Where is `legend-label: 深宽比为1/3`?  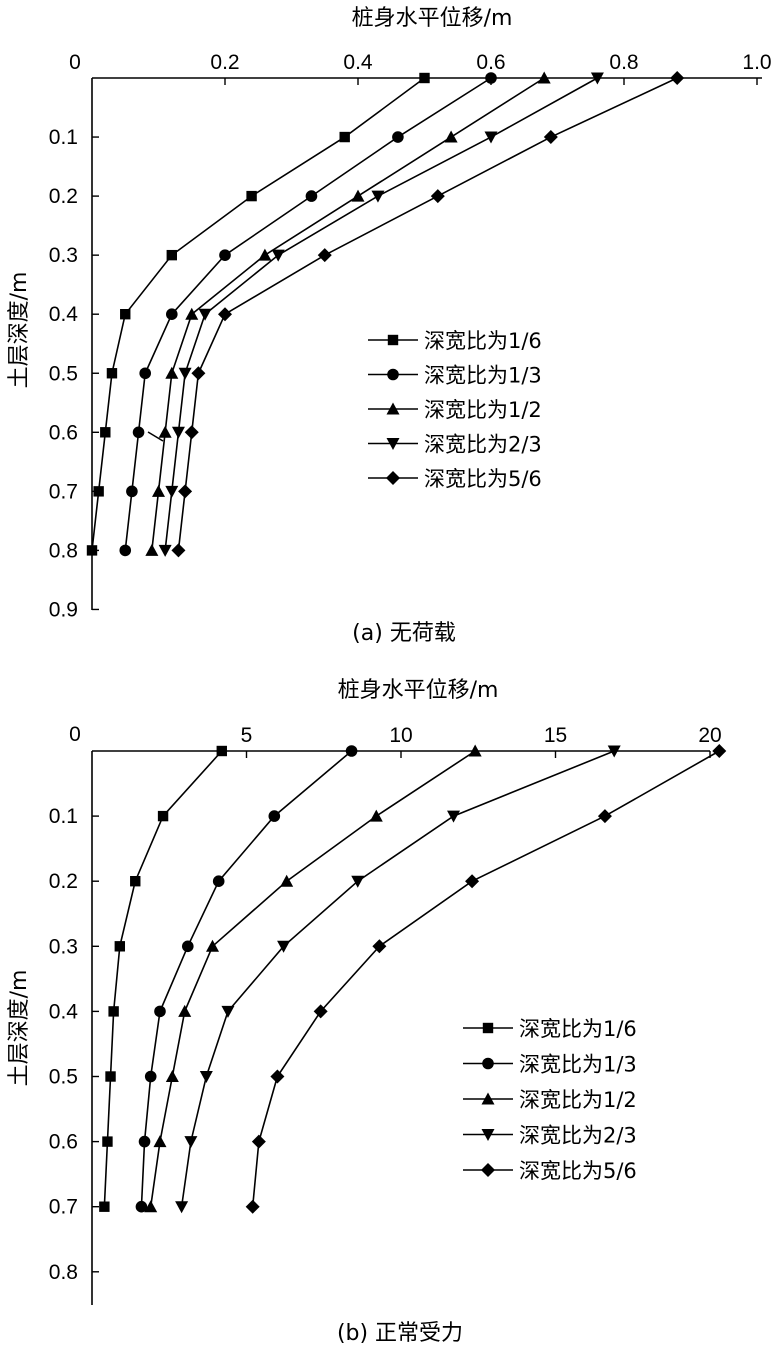
legend-label: 深宽比为1/3 is located at coordinates (483, 376).